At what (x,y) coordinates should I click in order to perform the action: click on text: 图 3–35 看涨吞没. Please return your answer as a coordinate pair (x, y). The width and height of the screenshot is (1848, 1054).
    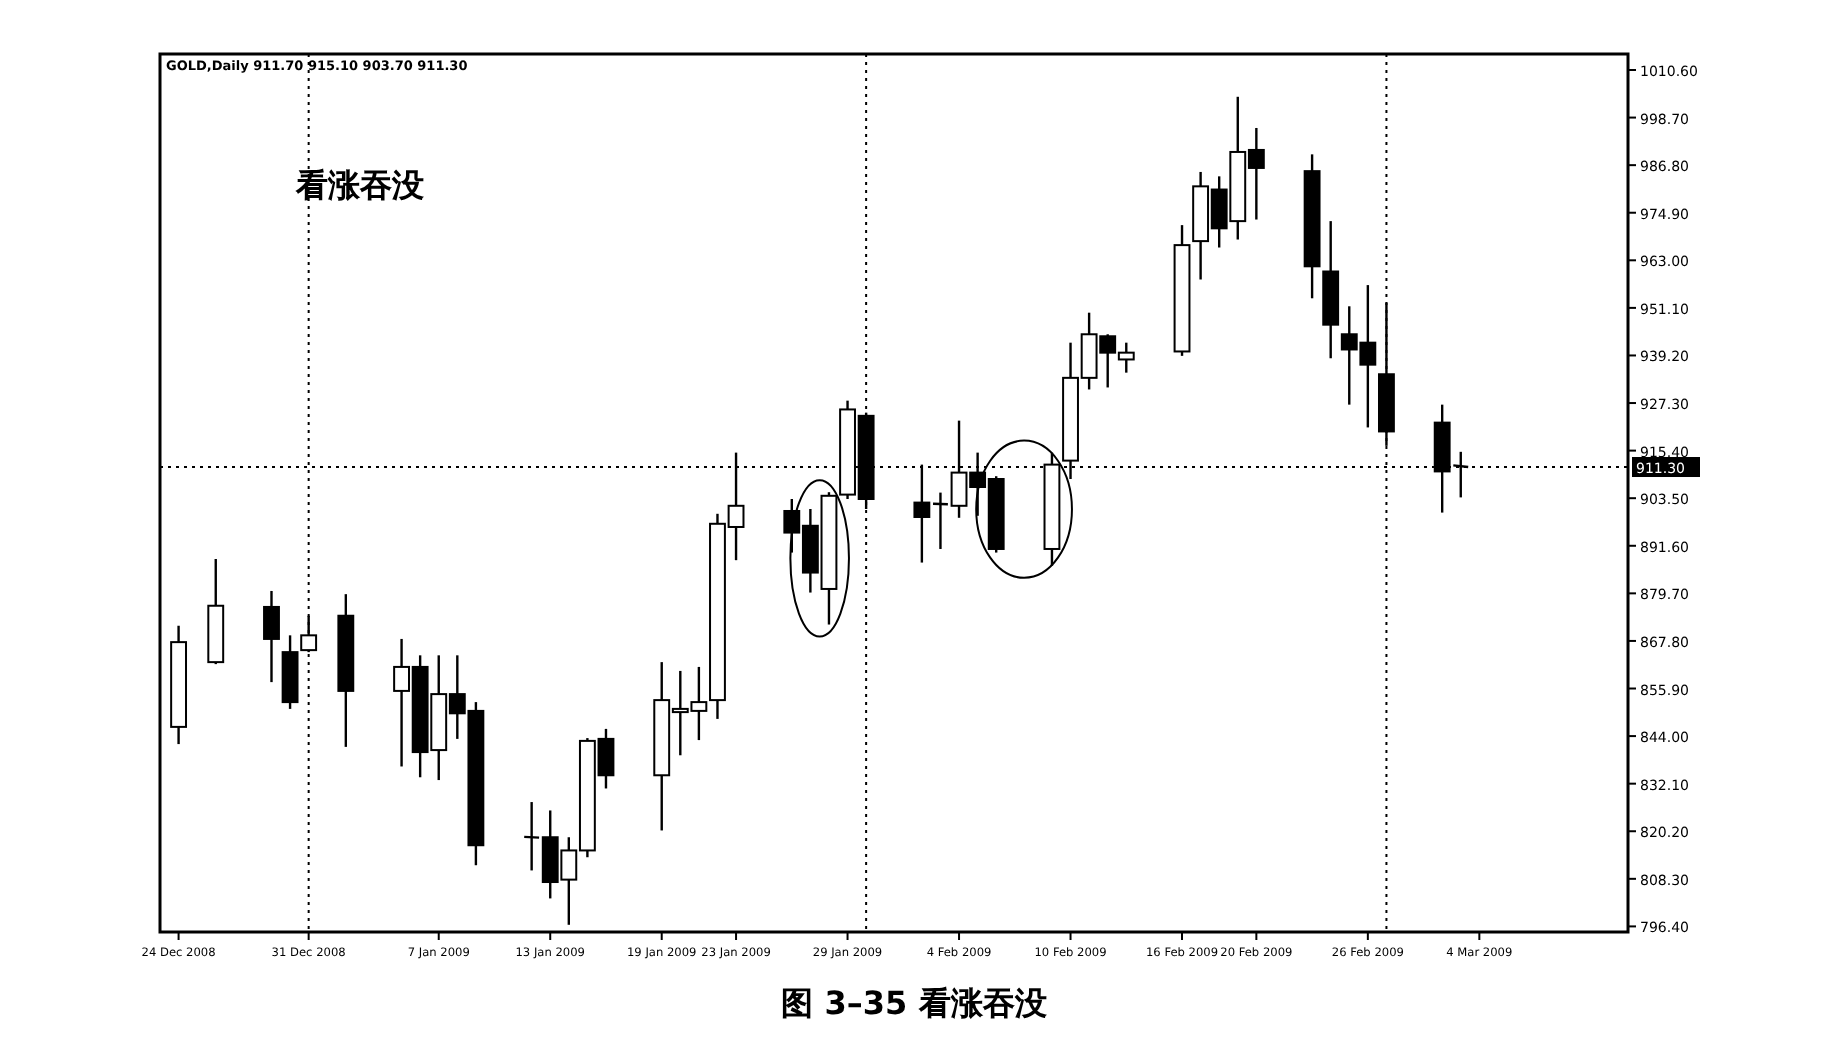
    Looking at the image, I should click on (915, 1003).